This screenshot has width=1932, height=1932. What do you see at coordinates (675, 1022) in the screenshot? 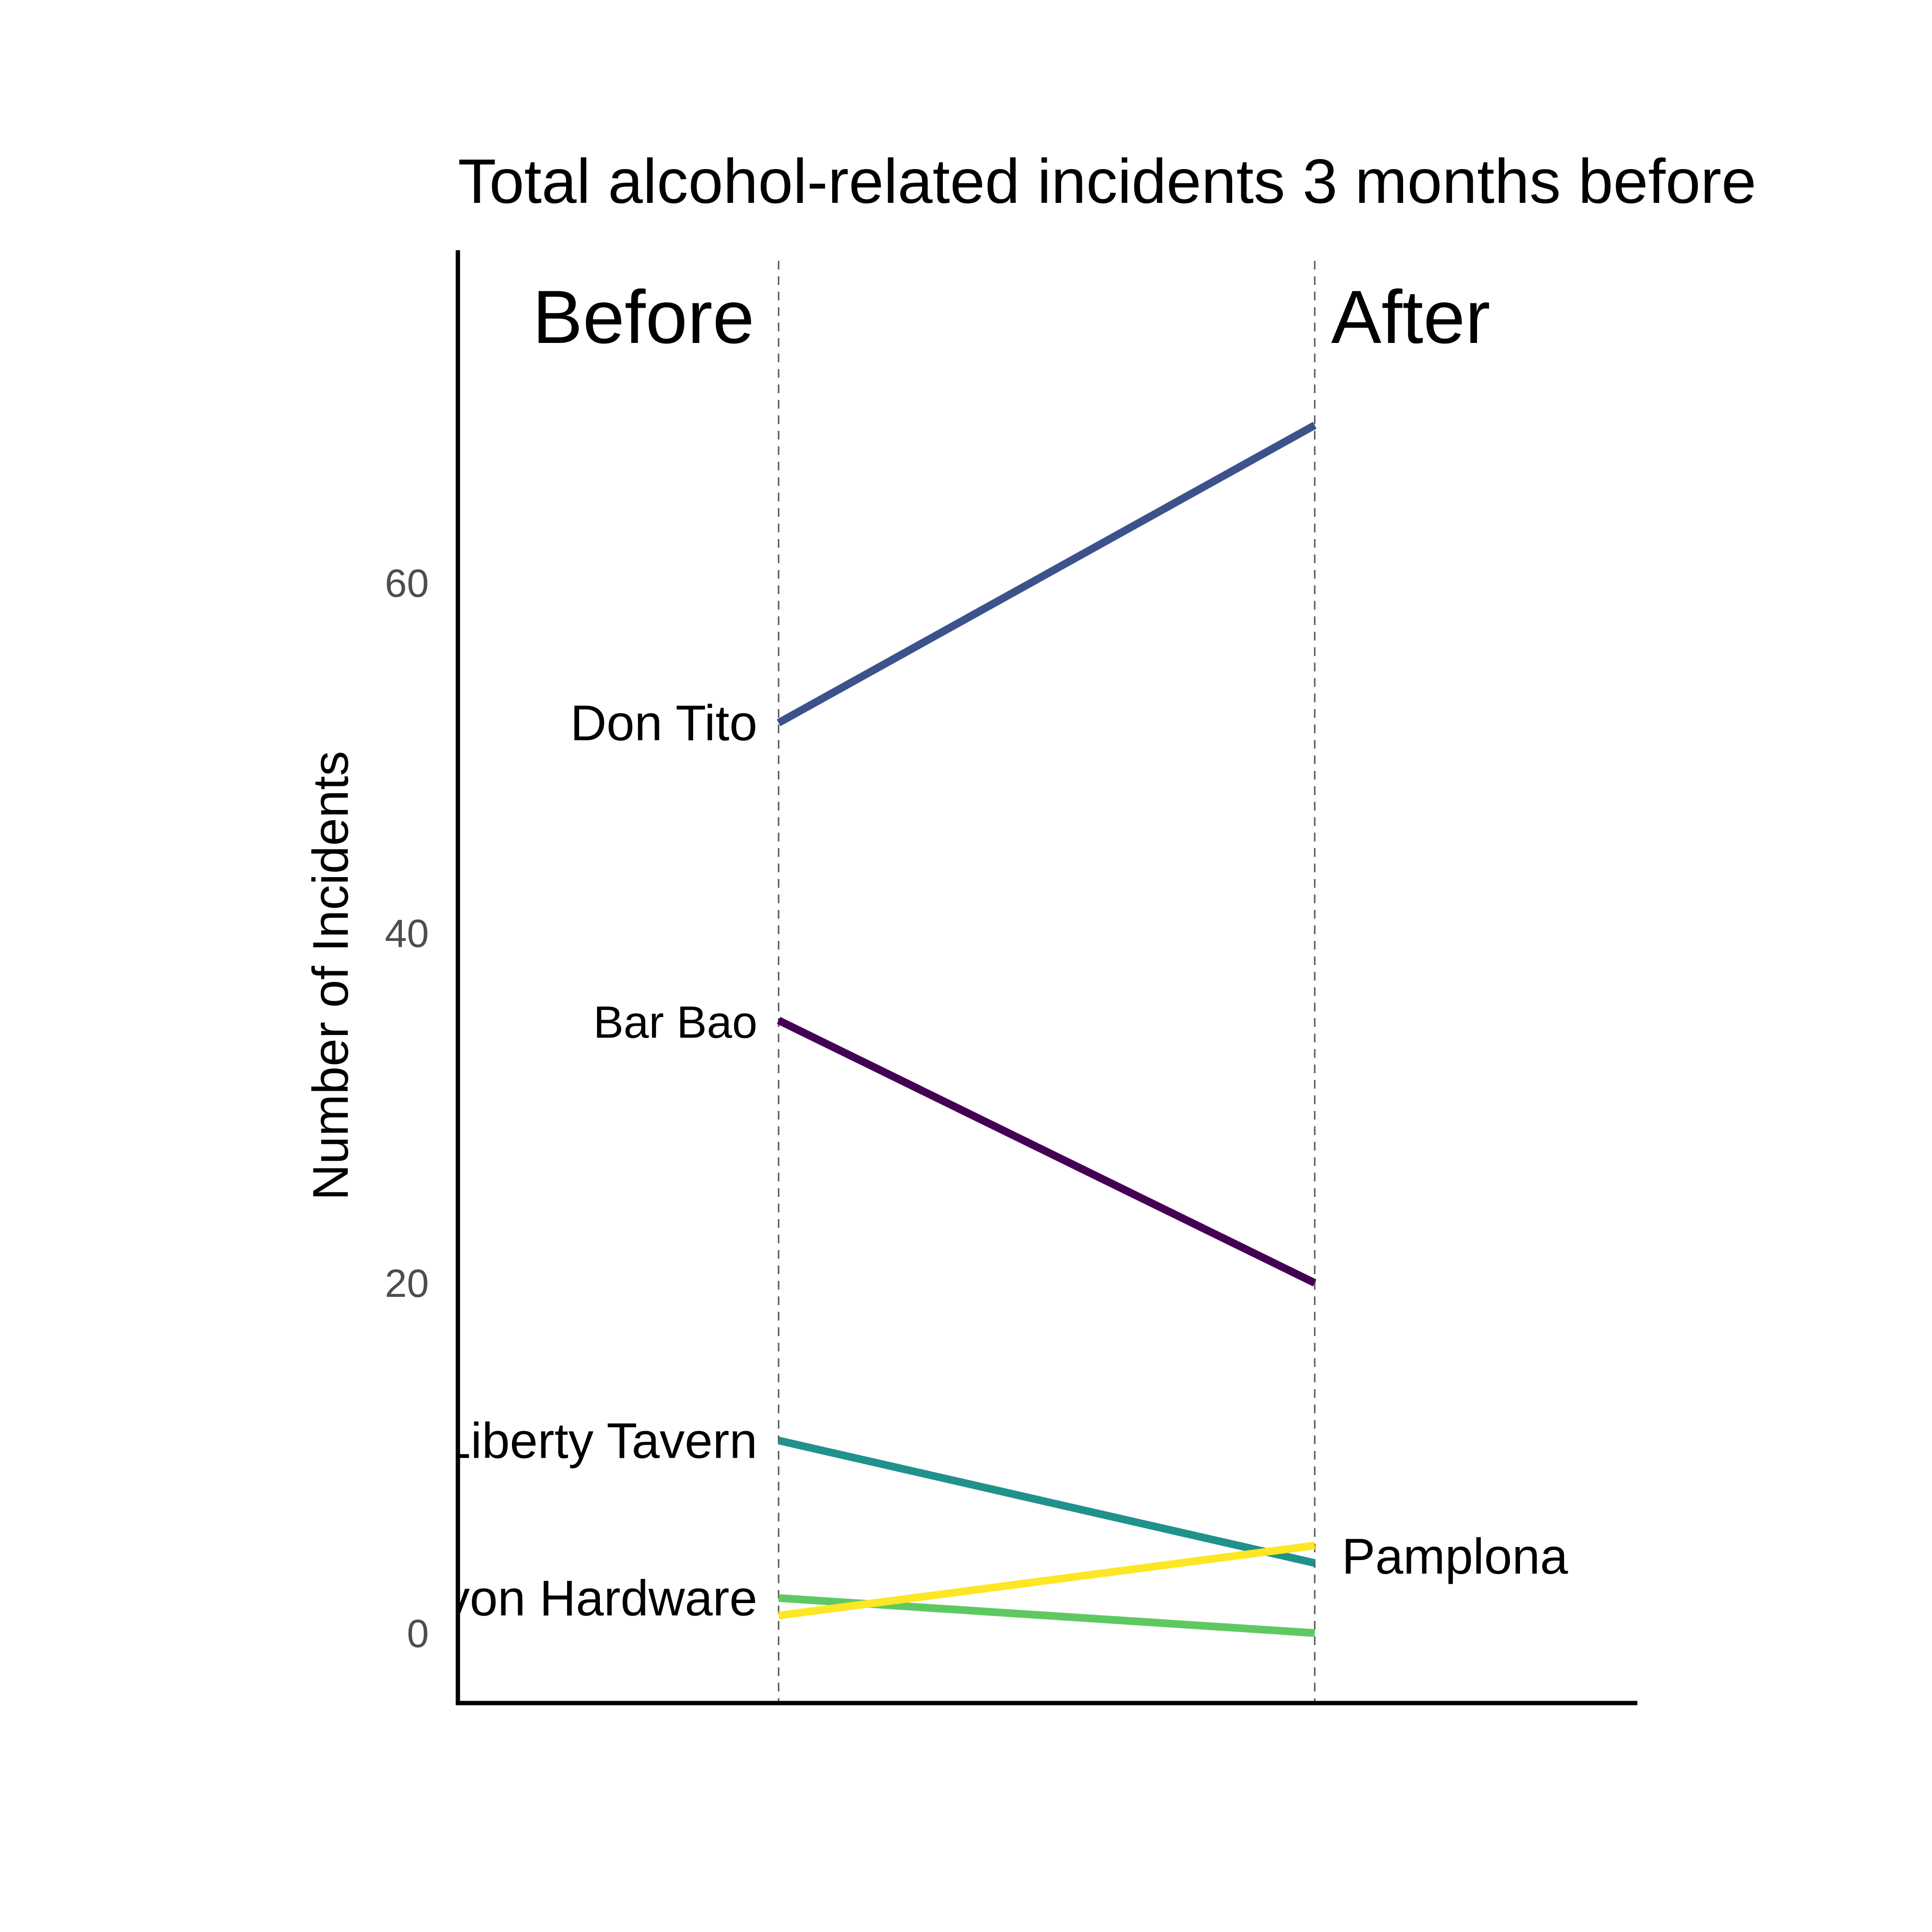
I see `series-label-bar-bao: Bar Bao` at bounding box center [675, 1022].